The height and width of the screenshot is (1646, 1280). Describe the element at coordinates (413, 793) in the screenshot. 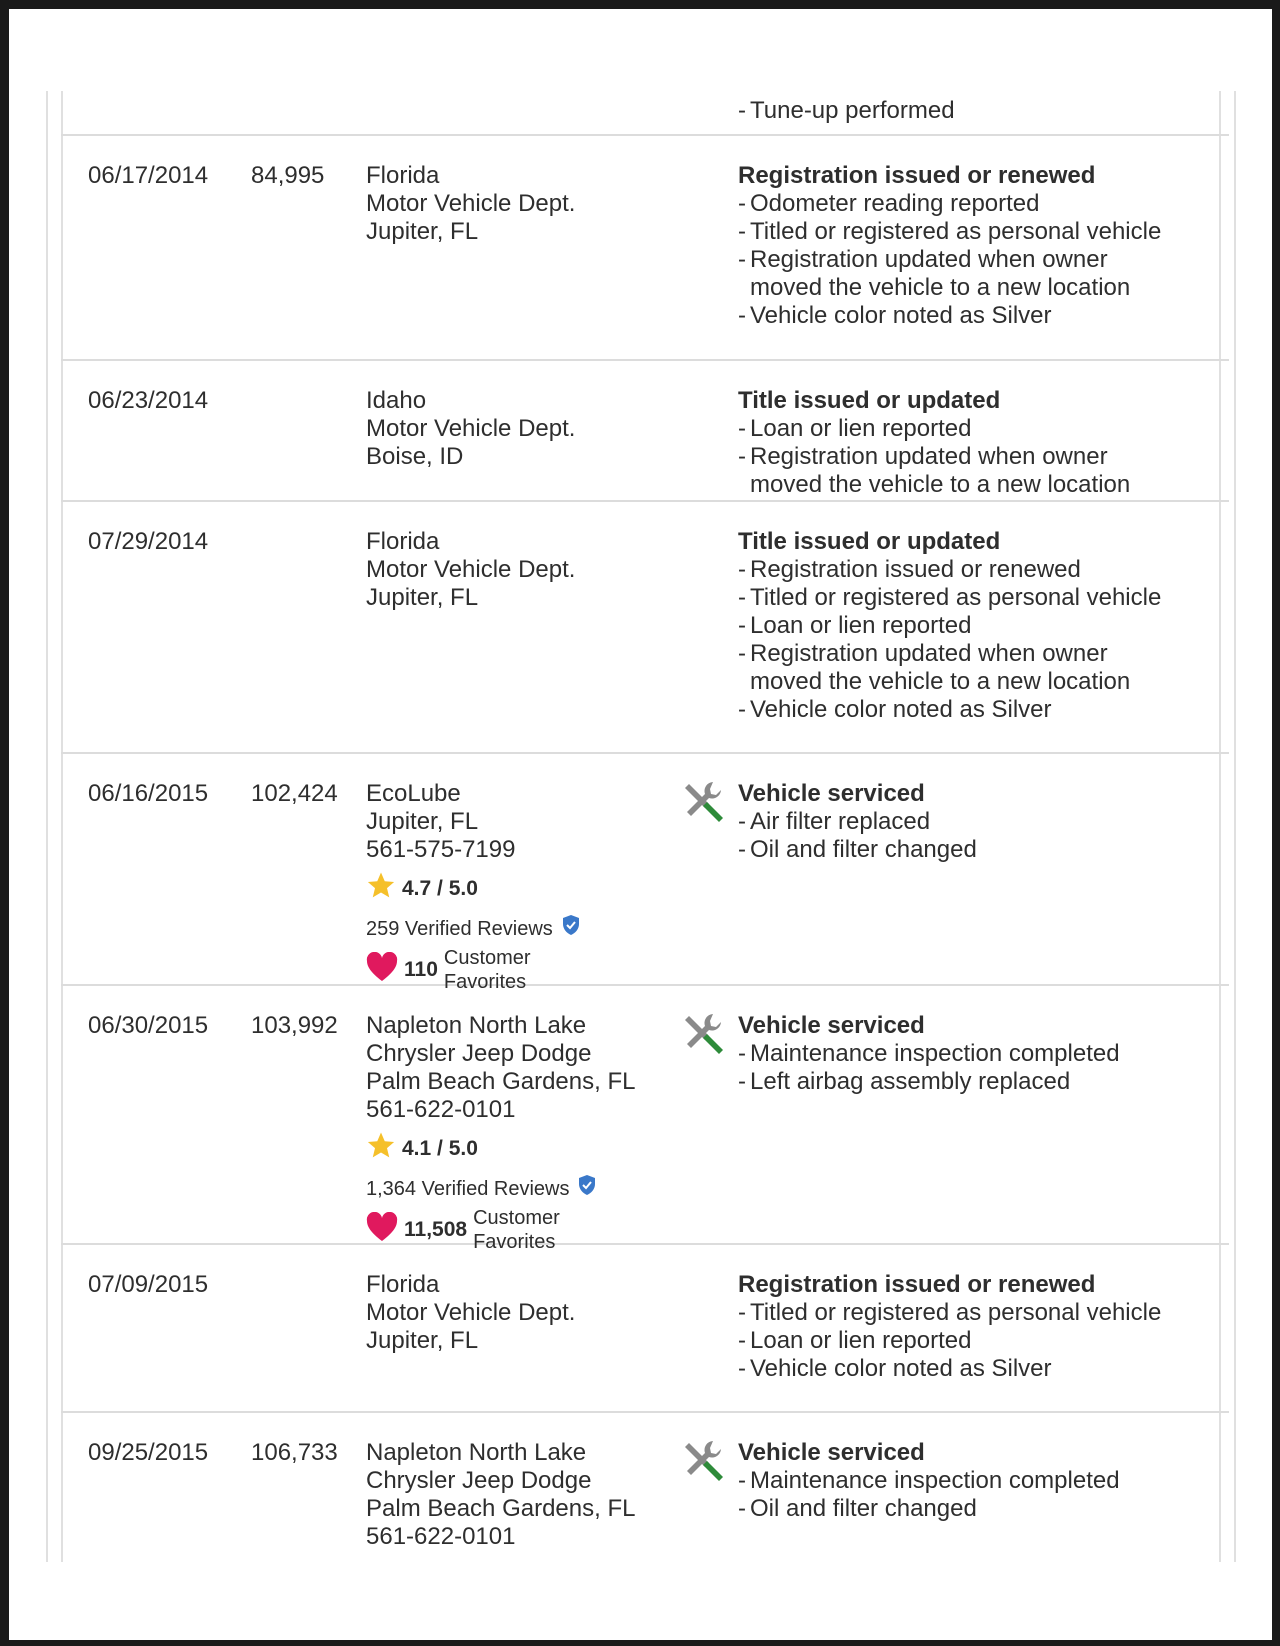

I see `source-line: EcoLube` at that location.